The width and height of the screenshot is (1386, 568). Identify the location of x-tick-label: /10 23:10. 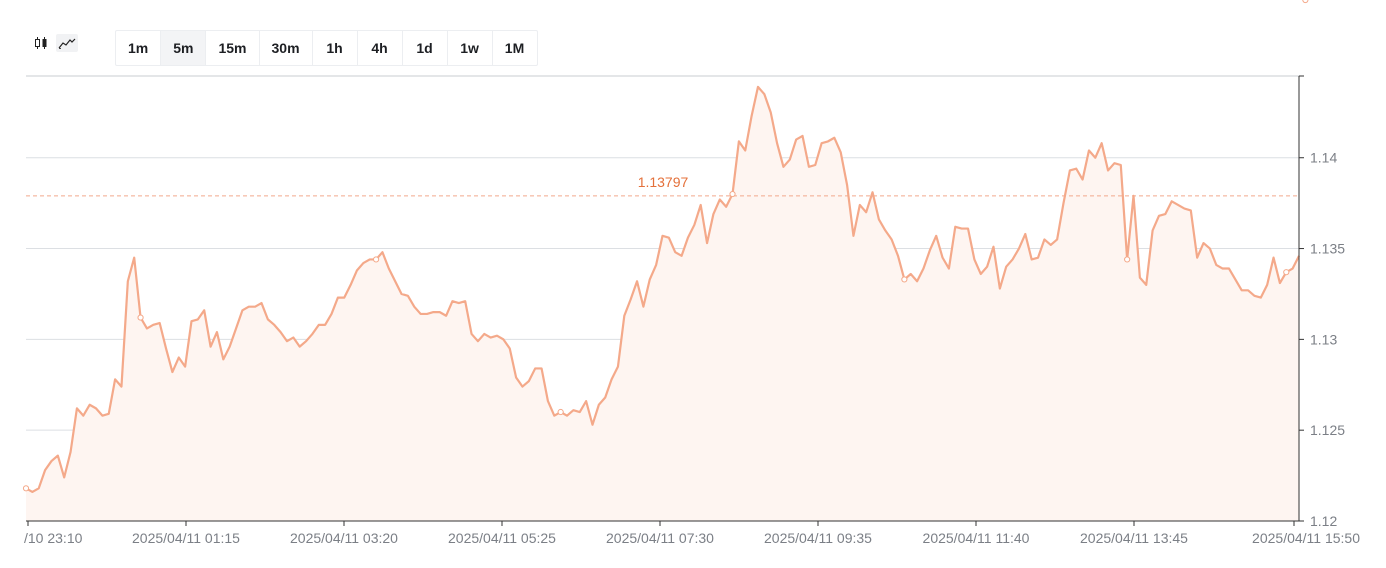
(53, 538).